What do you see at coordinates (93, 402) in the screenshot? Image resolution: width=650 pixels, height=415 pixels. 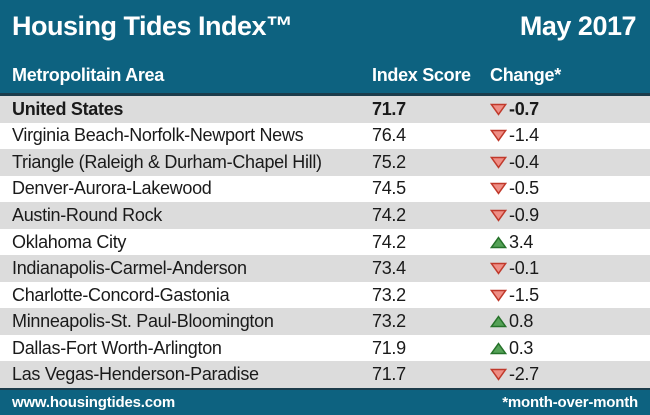 I see `website-url: www.housingtides.com` at bounding box center [93, 402].